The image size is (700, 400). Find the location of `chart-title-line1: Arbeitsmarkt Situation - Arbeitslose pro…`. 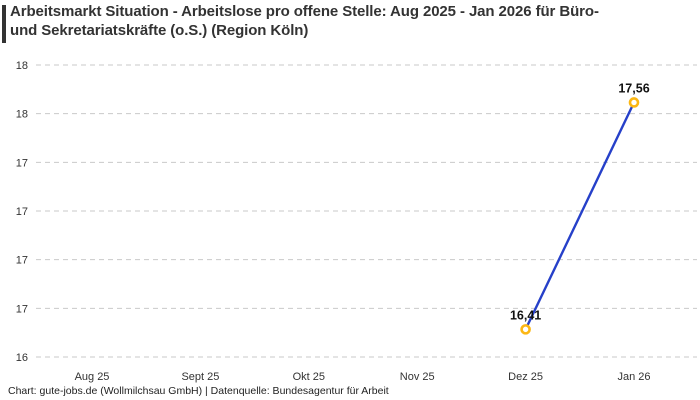

chart-title-line1: Arbeitsmarkt Situation - Arbeitslose pro… is located at coordinates (304, 11).